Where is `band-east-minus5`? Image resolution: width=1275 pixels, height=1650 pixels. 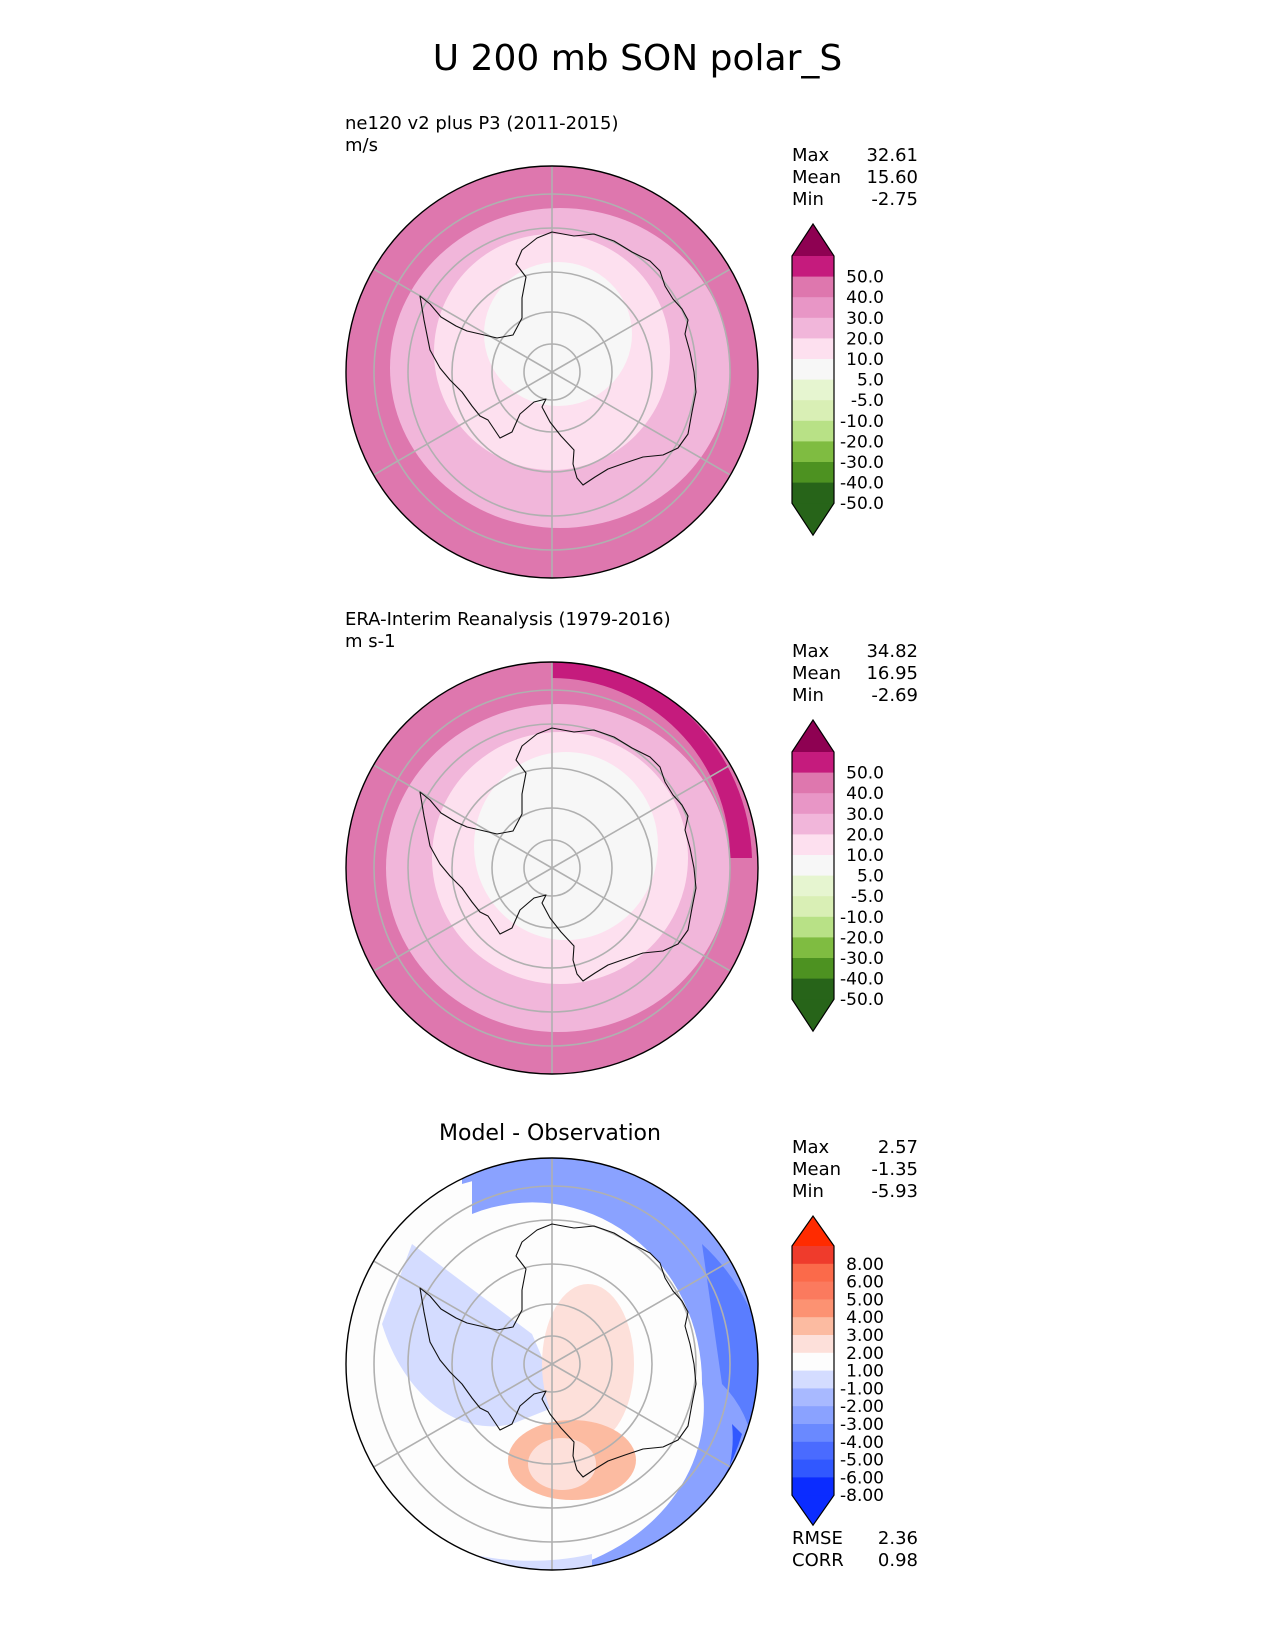 band-east-minus5 is located at coordinates (665, 1407).